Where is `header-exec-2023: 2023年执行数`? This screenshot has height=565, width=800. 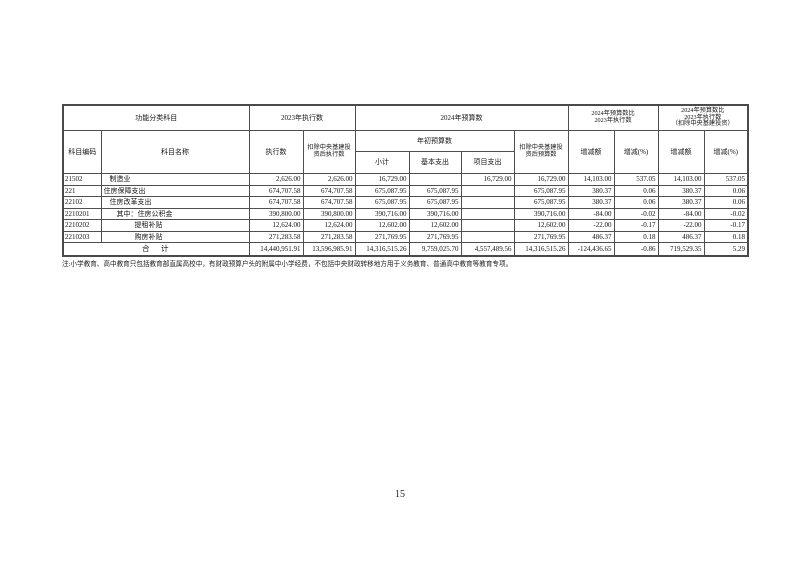 header-exec-2023: 2023年执行数 is located at coordinates (302, 117).